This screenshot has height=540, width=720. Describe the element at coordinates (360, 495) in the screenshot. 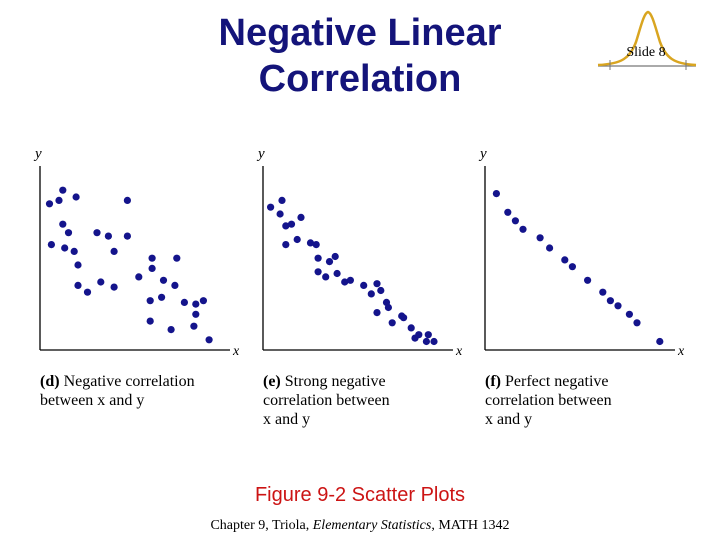

I see `figure-caption: Figure 9-2 Scatter Plots` at that location.